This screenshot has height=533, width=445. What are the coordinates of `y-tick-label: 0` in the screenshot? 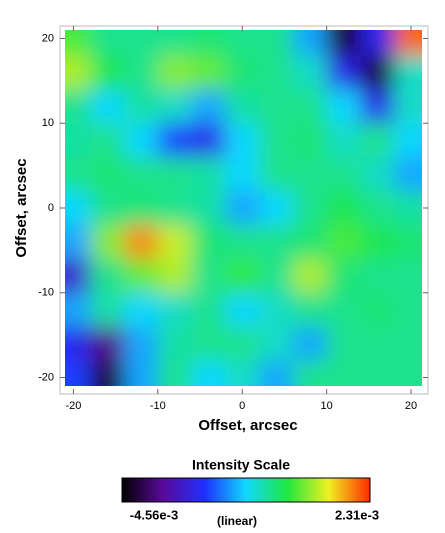 It's located at (51, 208).